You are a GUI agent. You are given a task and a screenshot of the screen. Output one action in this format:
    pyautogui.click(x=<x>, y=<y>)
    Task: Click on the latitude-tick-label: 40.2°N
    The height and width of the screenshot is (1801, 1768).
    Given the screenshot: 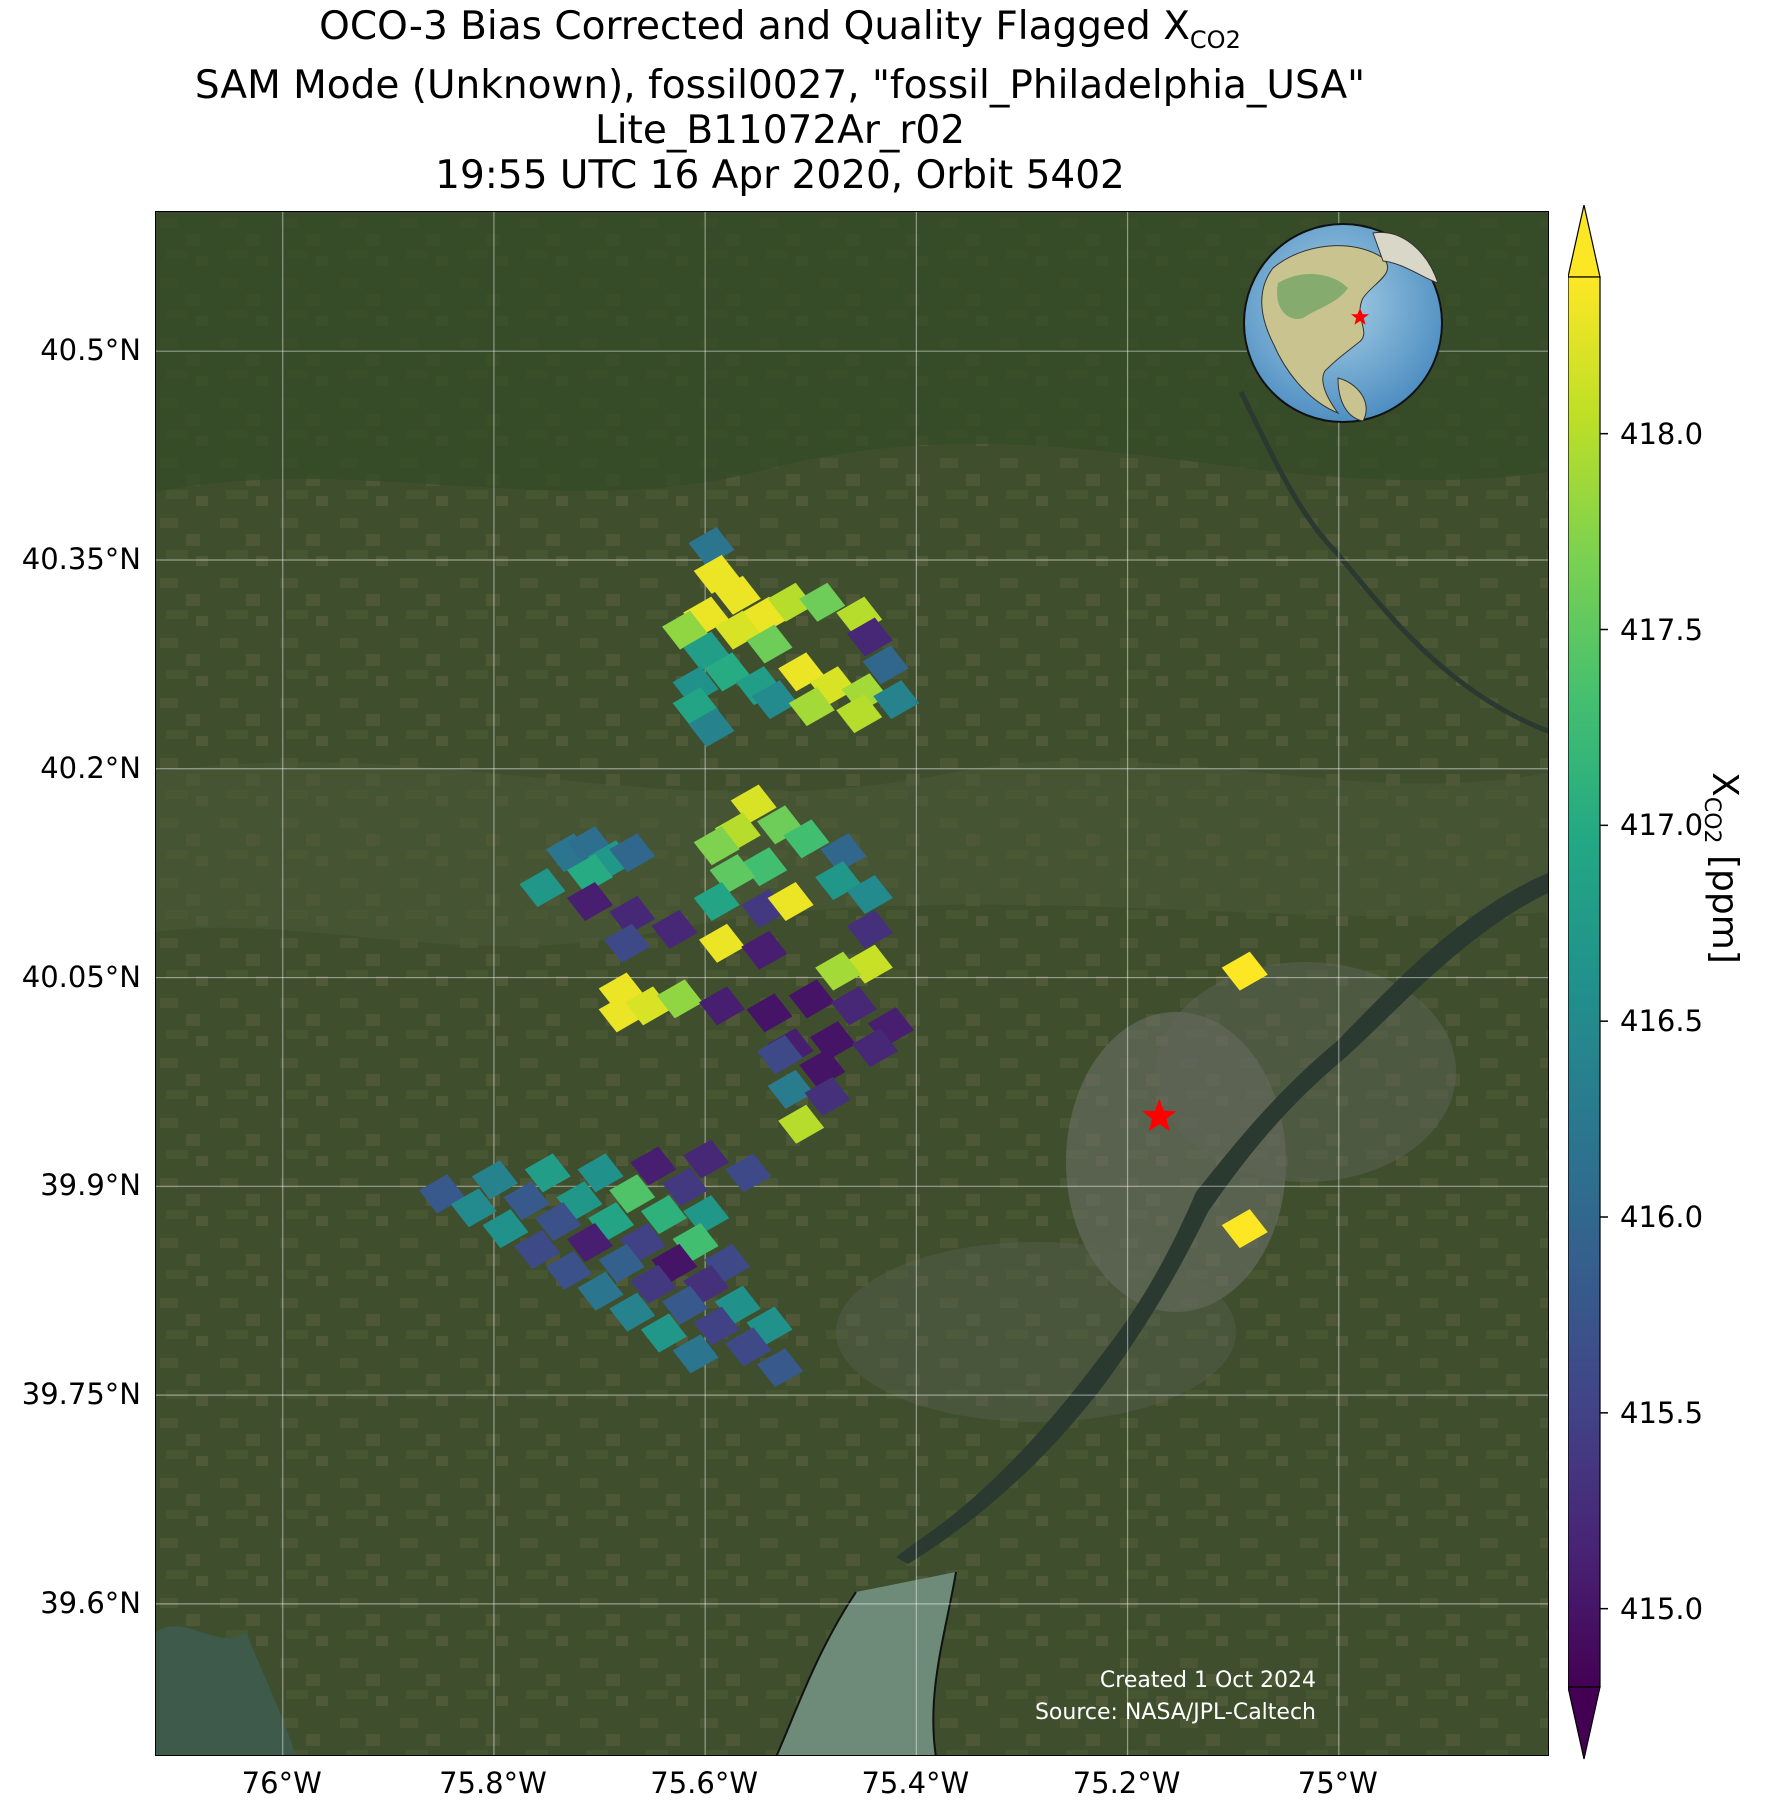 What is the action you would take?
    pyautogui.click(x=90, y=767)
    